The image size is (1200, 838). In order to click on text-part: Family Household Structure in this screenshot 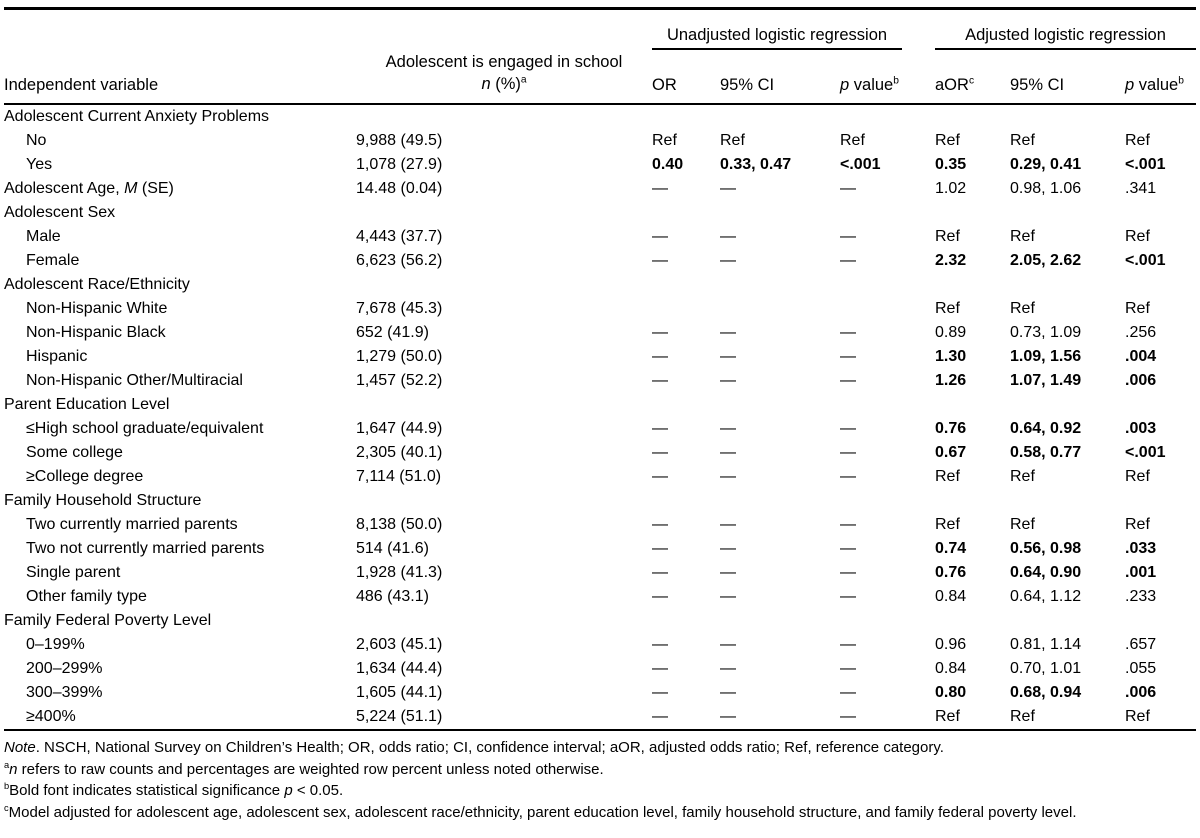, I will do `click(103, 500)`.